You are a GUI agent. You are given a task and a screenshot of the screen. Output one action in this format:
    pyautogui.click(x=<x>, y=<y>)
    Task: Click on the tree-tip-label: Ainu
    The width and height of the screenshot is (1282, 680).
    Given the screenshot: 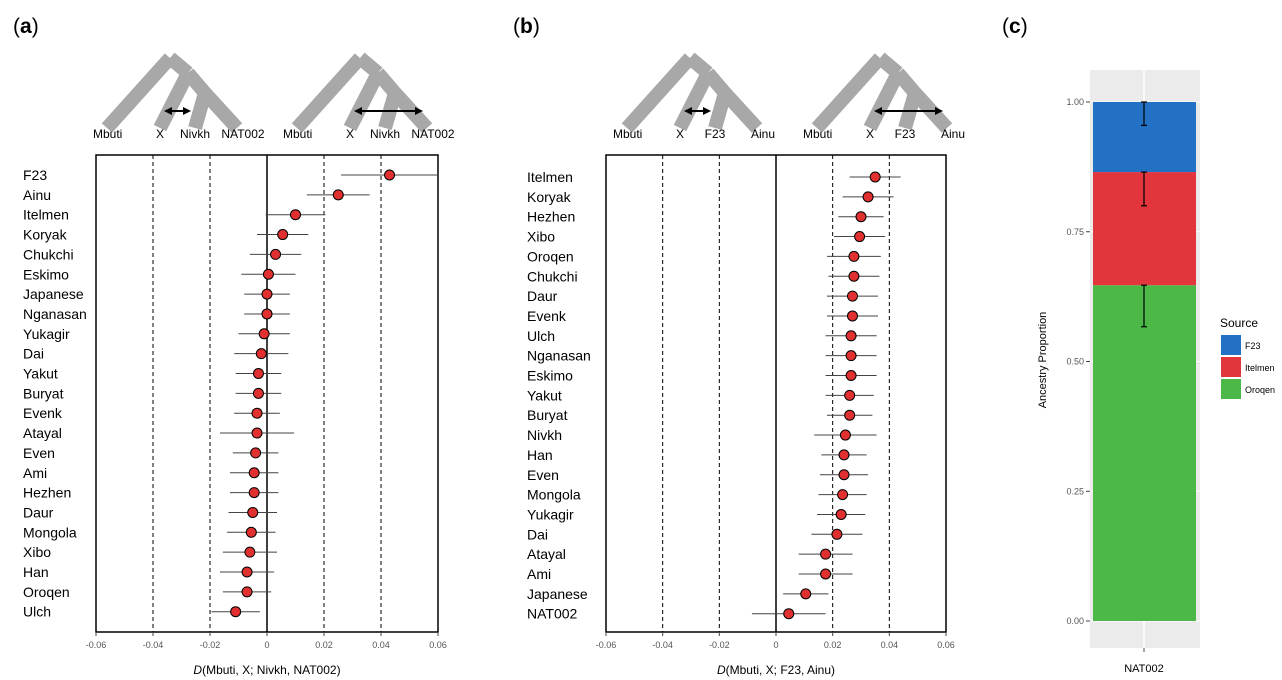 What is the action you would take?
    pyautogui.click(x=763, y=134)
    